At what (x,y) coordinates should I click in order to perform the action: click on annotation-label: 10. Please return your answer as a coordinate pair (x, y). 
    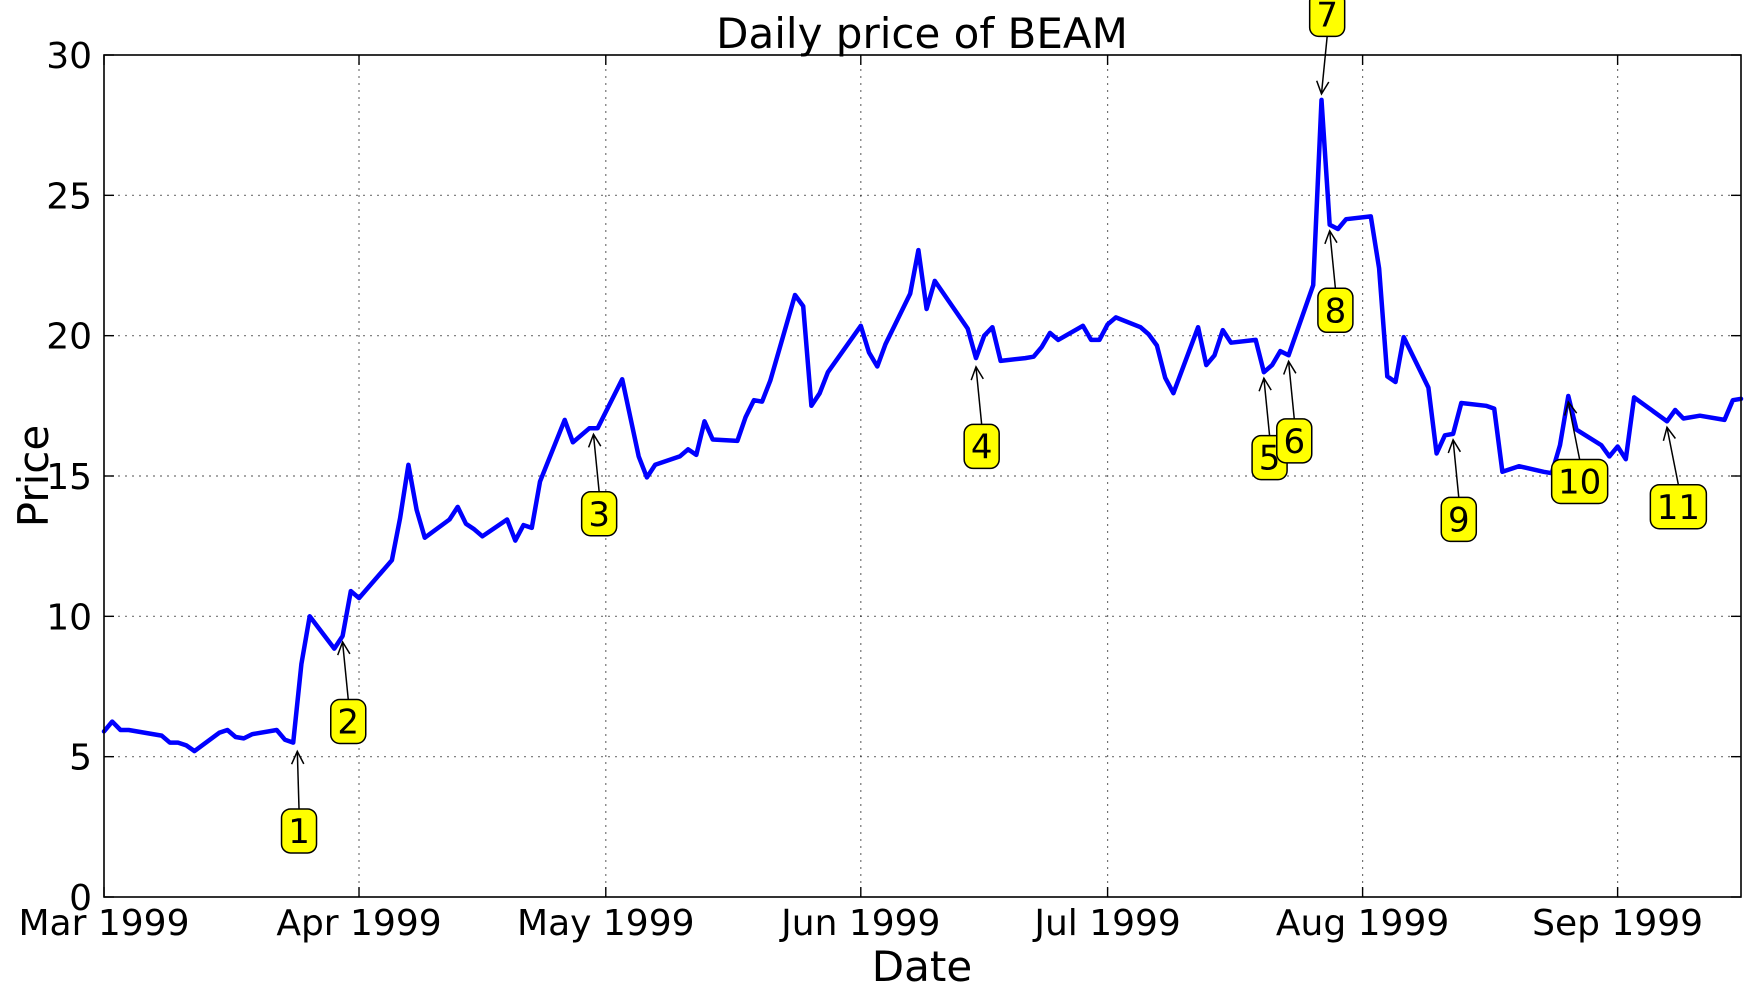
    Looking at the image, I should click on (1579, 483).